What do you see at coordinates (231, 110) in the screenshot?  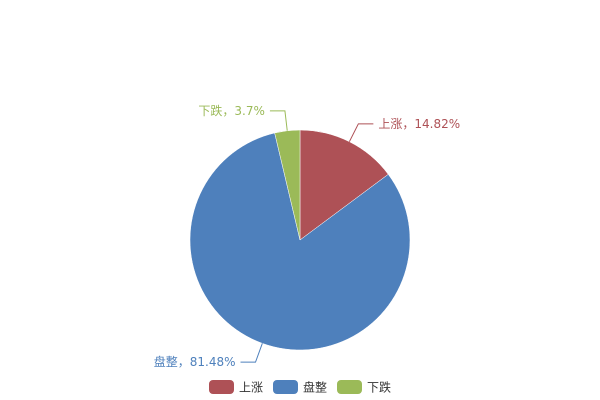 I see `slice-label: 下跌，3.7%` at bounding box center [231, 110].